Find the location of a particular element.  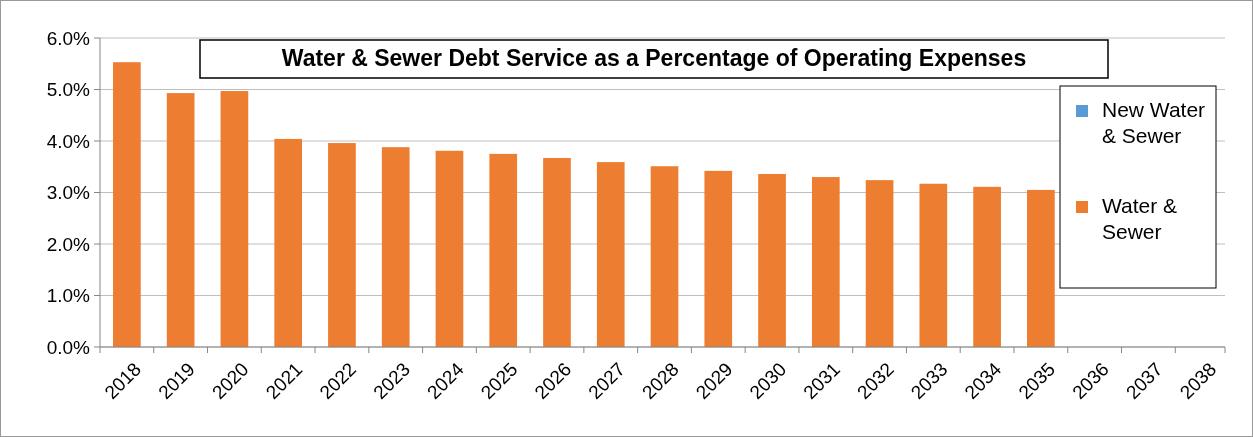

legend-label: New Water & Sewer is located at coordinates (1154, 122).